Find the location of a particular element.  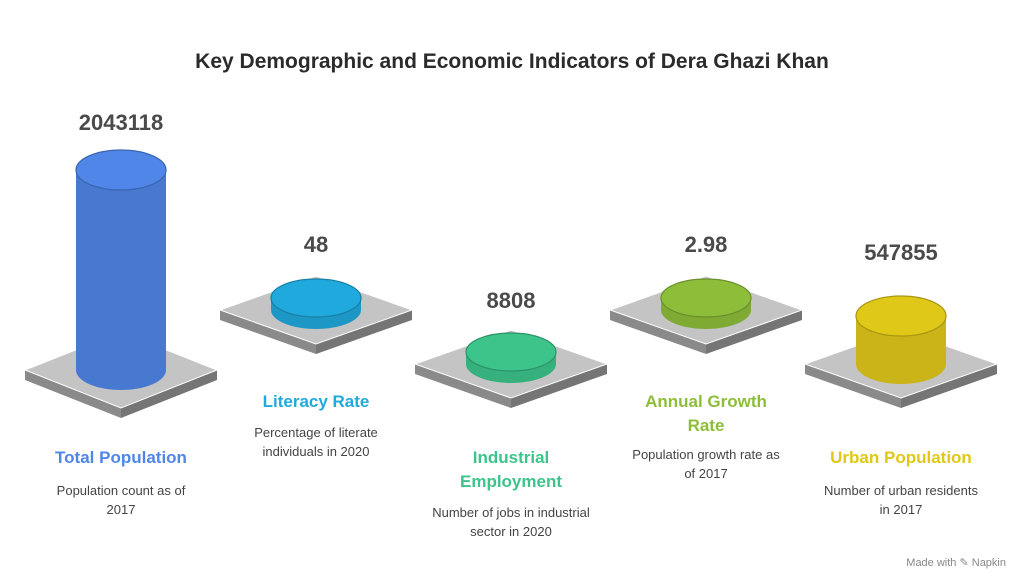

annual-growth-rate-bar-top is located at coordinates (706, 298).